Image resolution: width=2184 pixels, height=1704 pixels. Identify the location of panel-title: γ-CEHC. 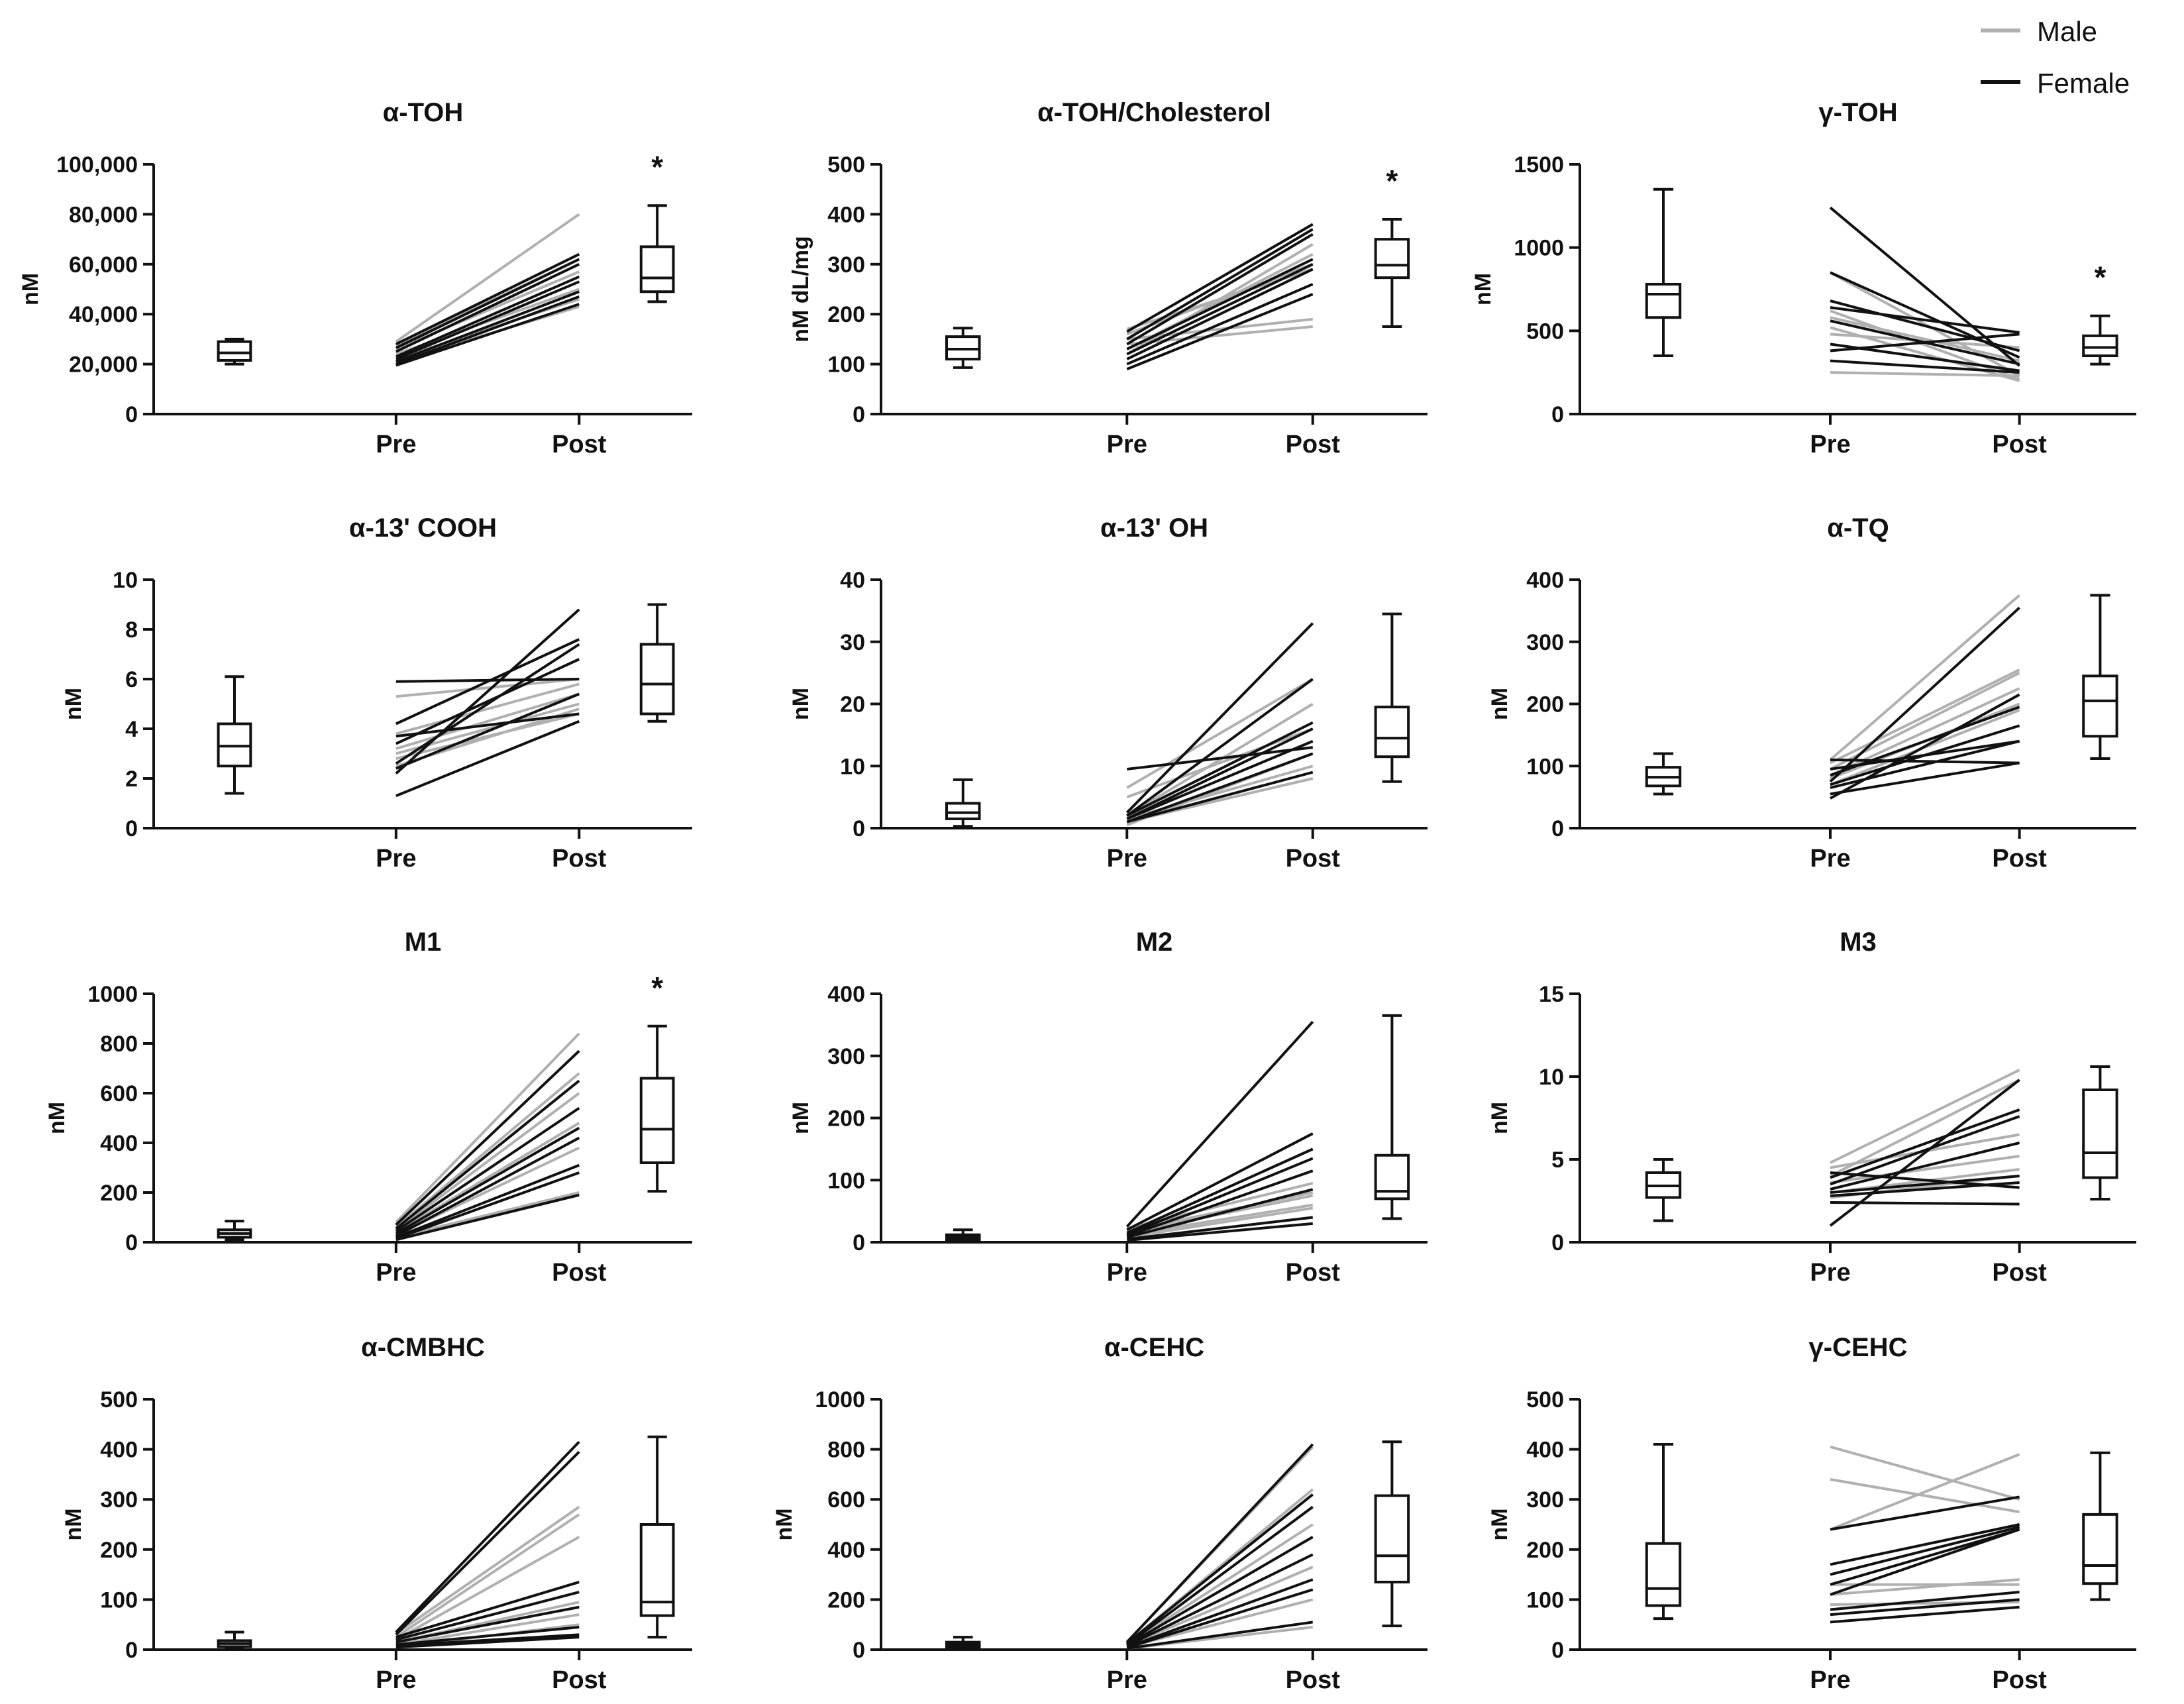
(1858, 1347).